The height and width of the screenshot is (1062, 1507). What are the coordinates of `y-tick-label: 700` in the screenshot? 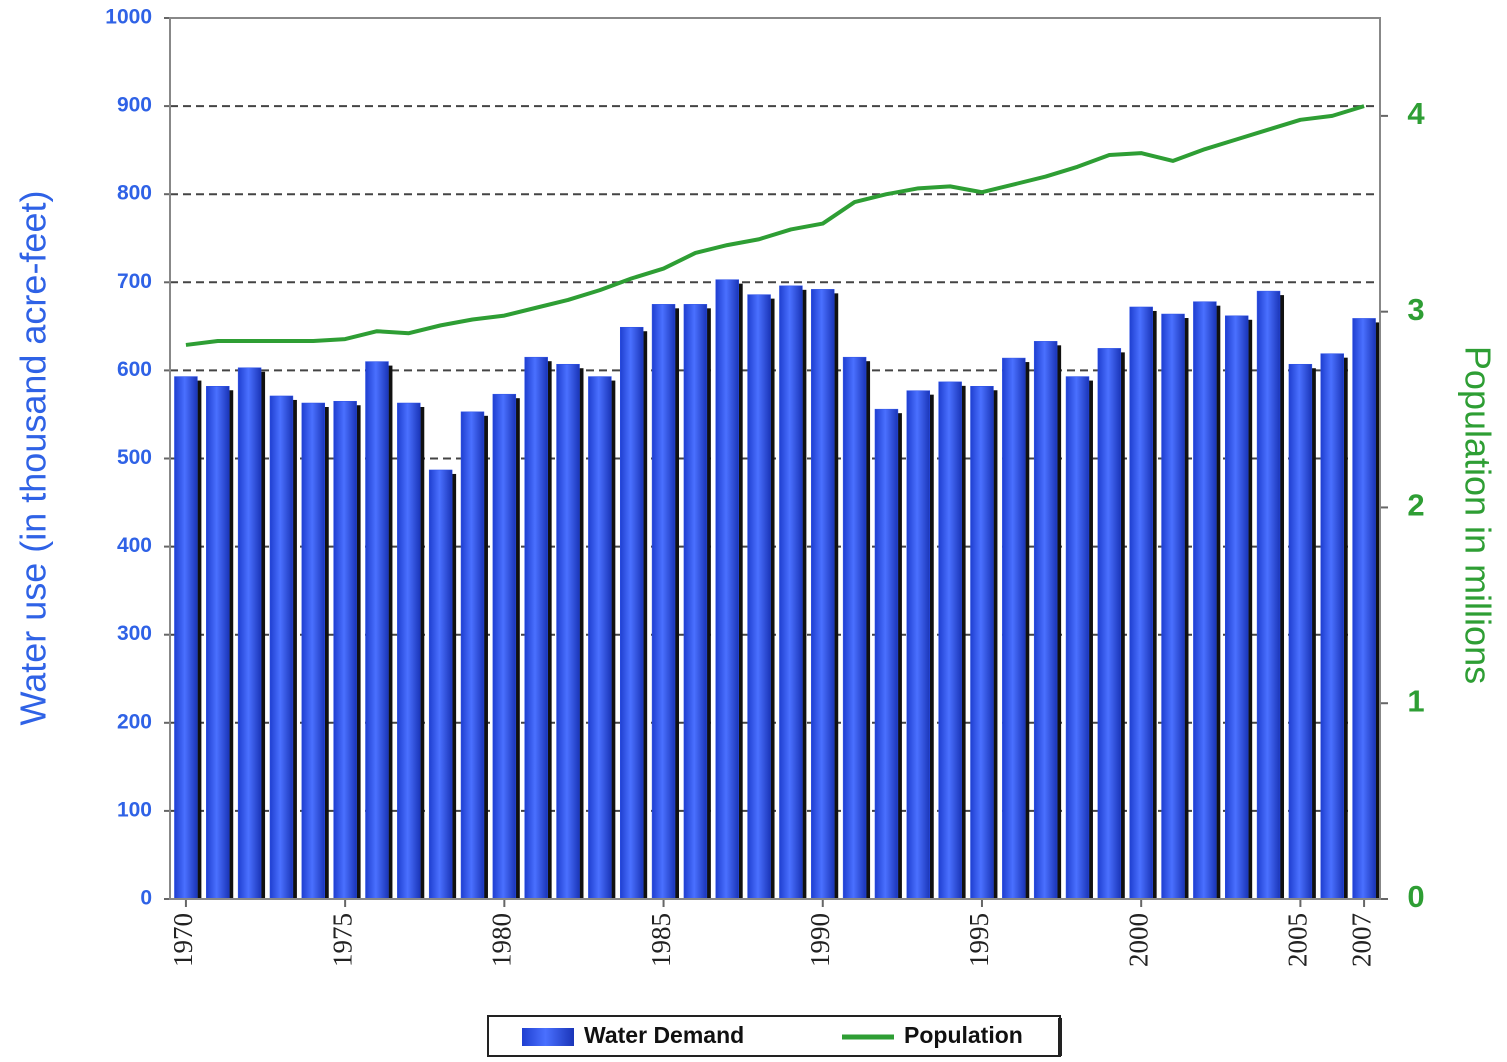 It's located at (134, 281).